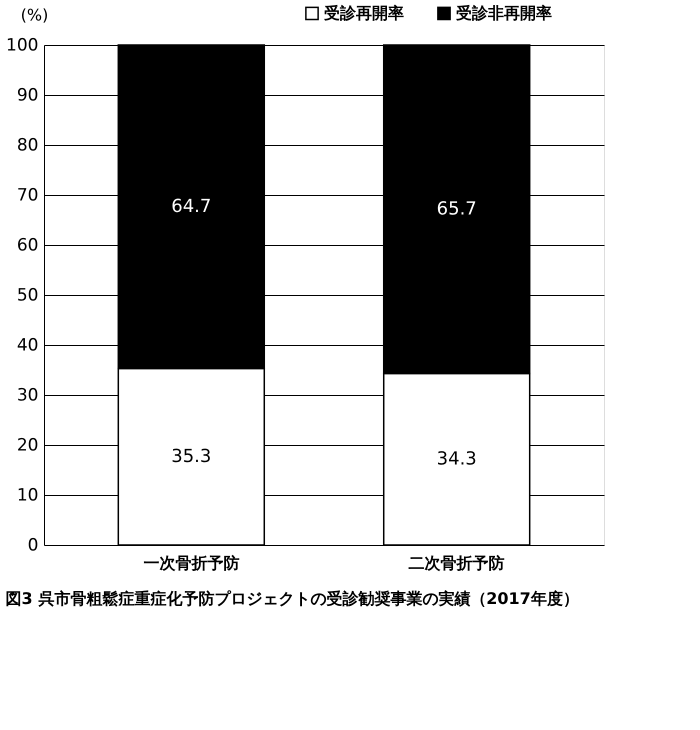 The width and height of the screenshot is (700, 730). I want to click on y-tick-label: 80, so click(27, 146).